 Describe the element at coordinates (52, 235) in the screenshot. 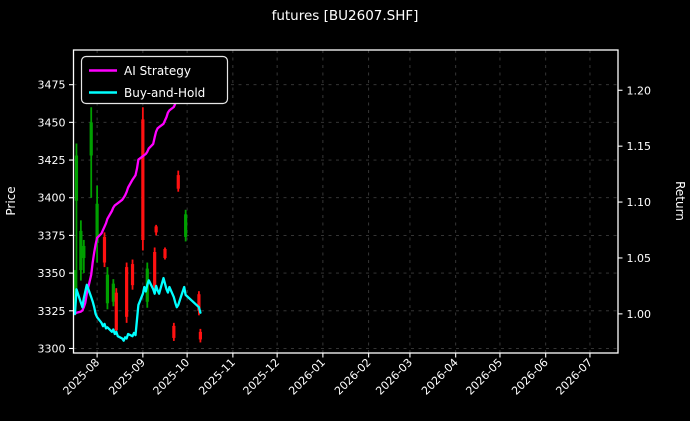

I see `price-tick-label: 3375` at that location.